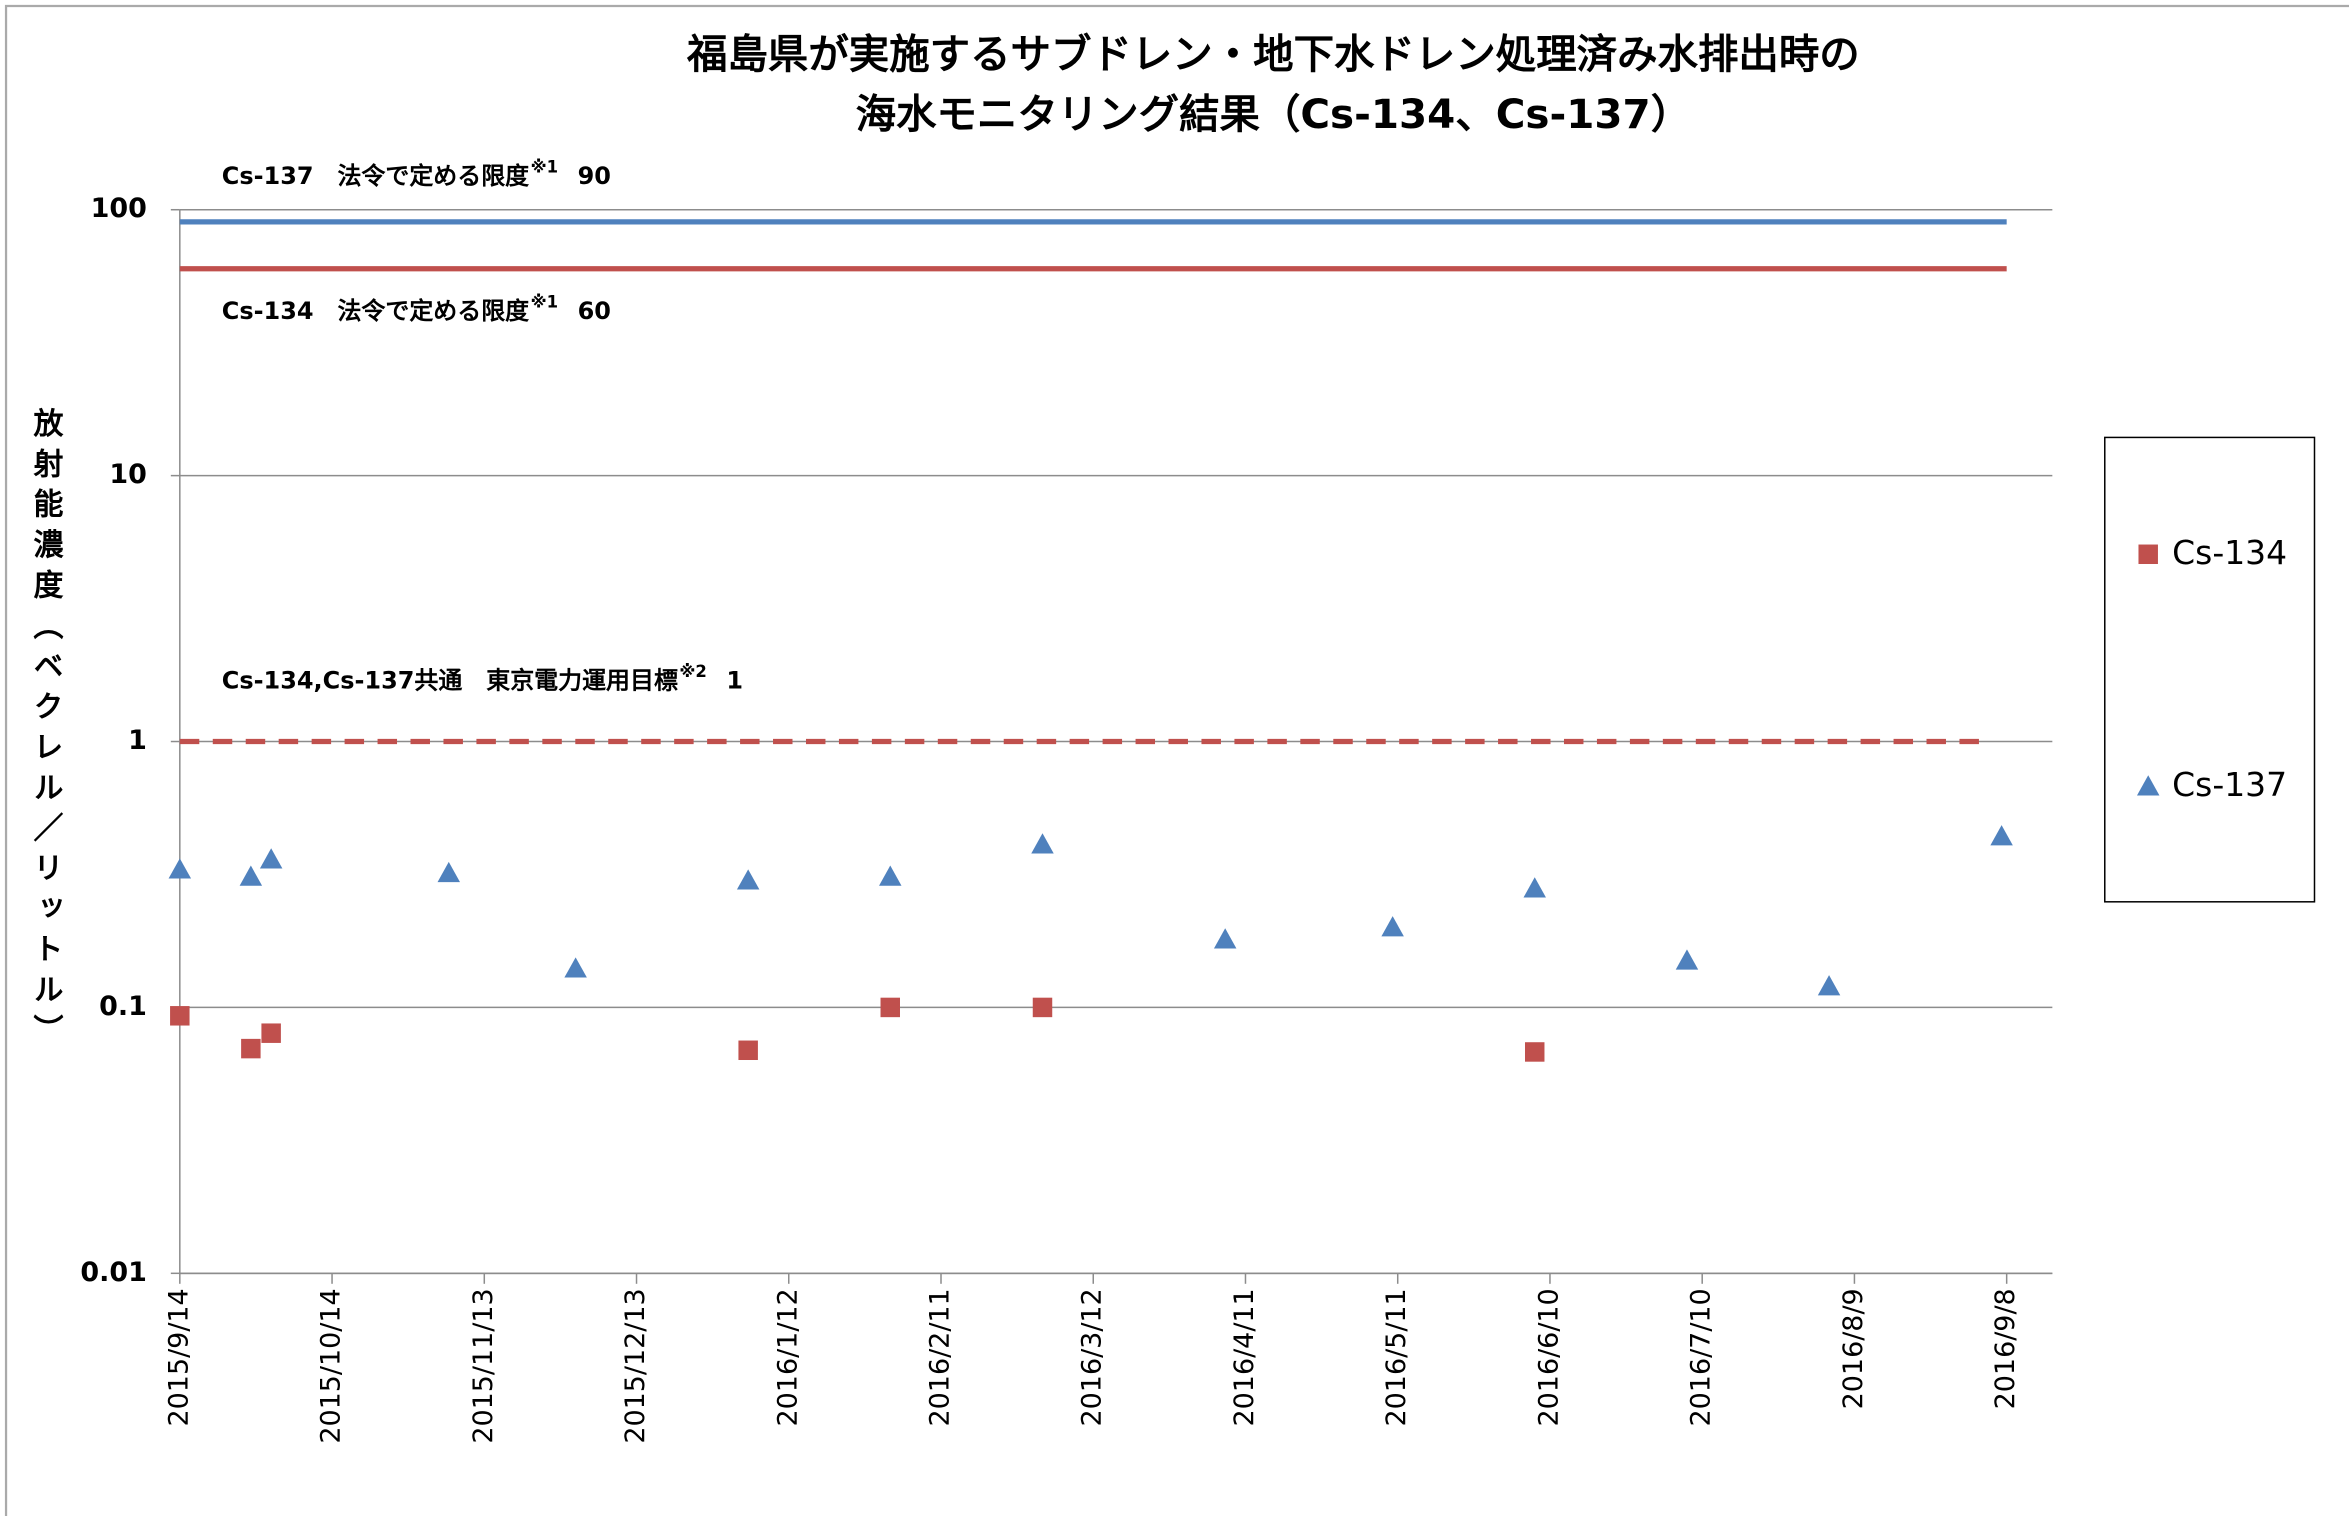 This screenshot has width=2349, height=1516. What do you see at coordinates (594, 176) in the screenshot?
I see `reference-value: 90` at bounding box center [594, 176].